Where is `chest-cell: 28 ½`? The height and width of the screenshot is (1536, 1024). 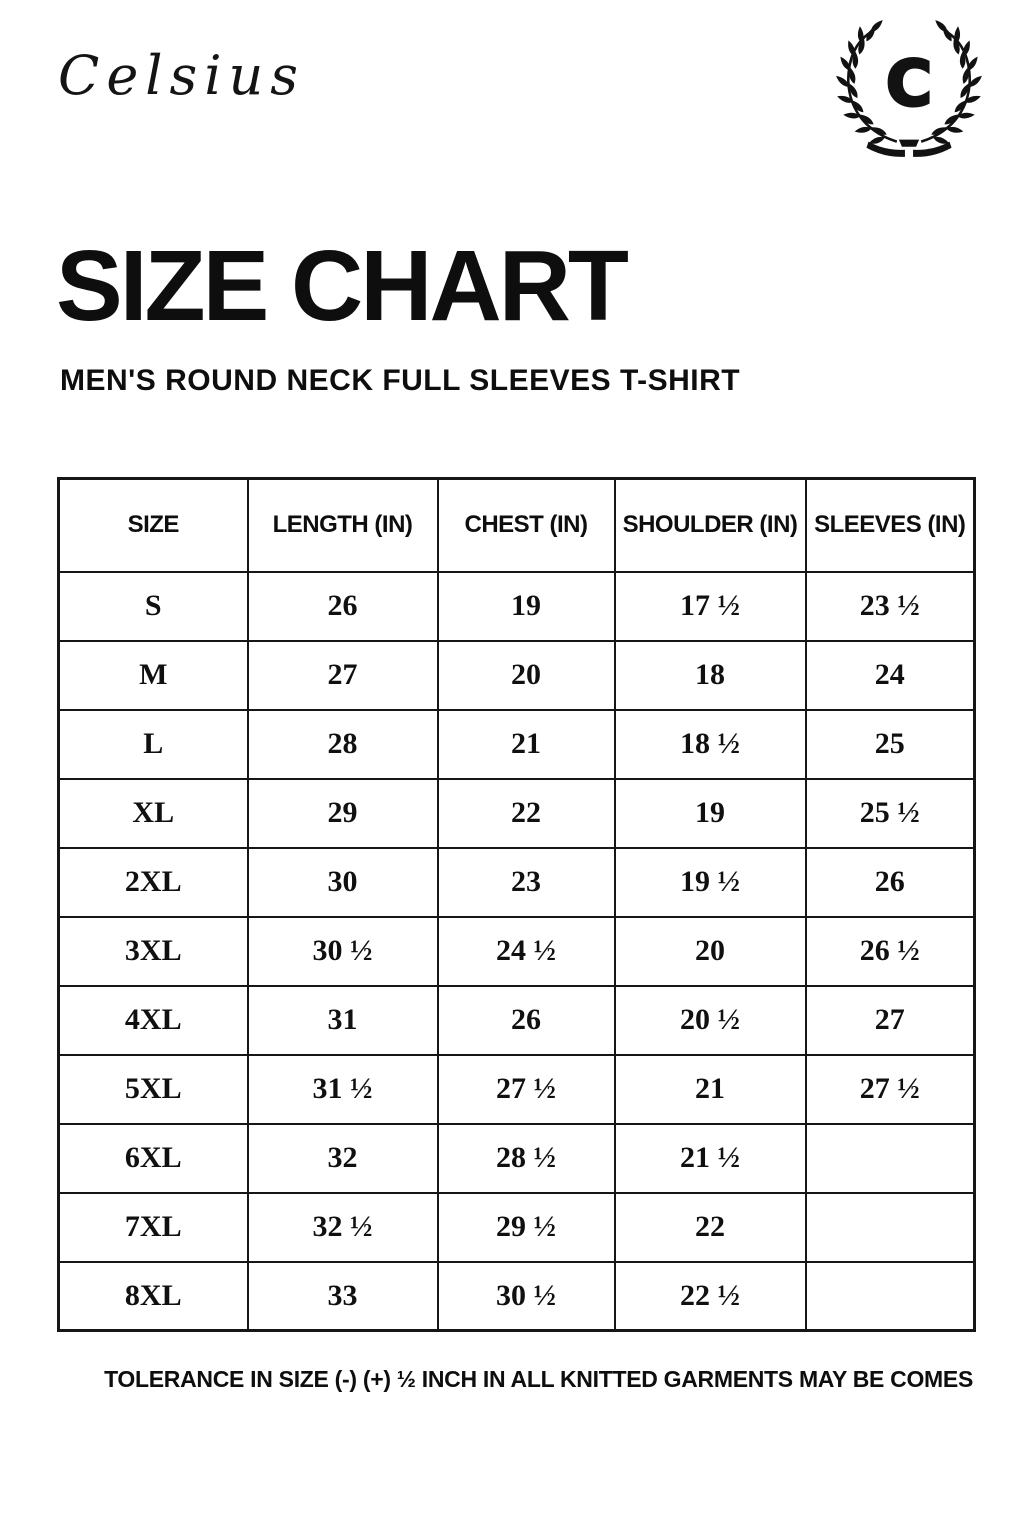
chest-cell: 28 ½ is located at coordinates (526, 1158).